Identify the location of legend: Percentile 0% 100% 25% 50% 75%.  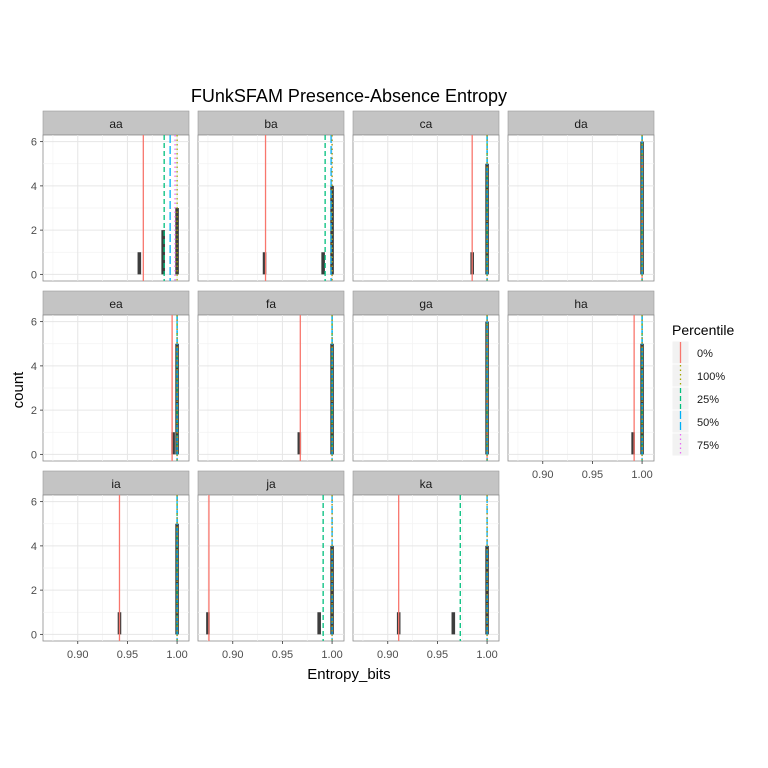
(702, 389).